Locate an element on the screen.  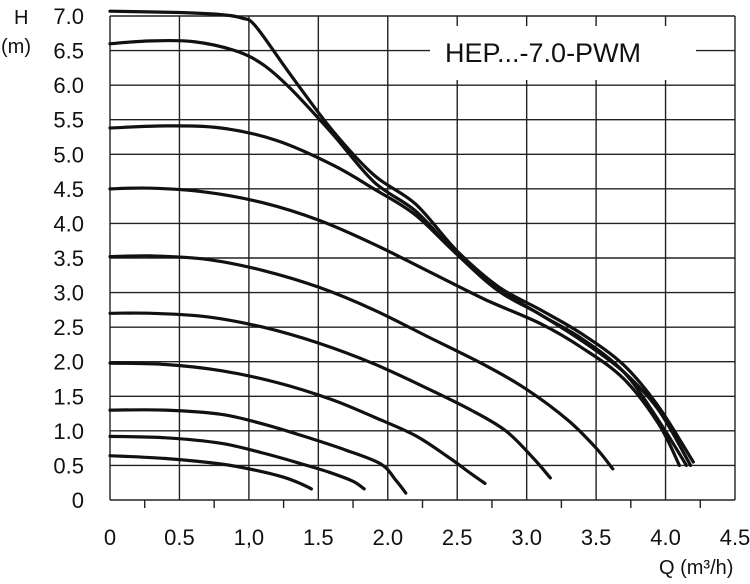
y-tick-label: 7.0 is located at coordinates (68, 16).